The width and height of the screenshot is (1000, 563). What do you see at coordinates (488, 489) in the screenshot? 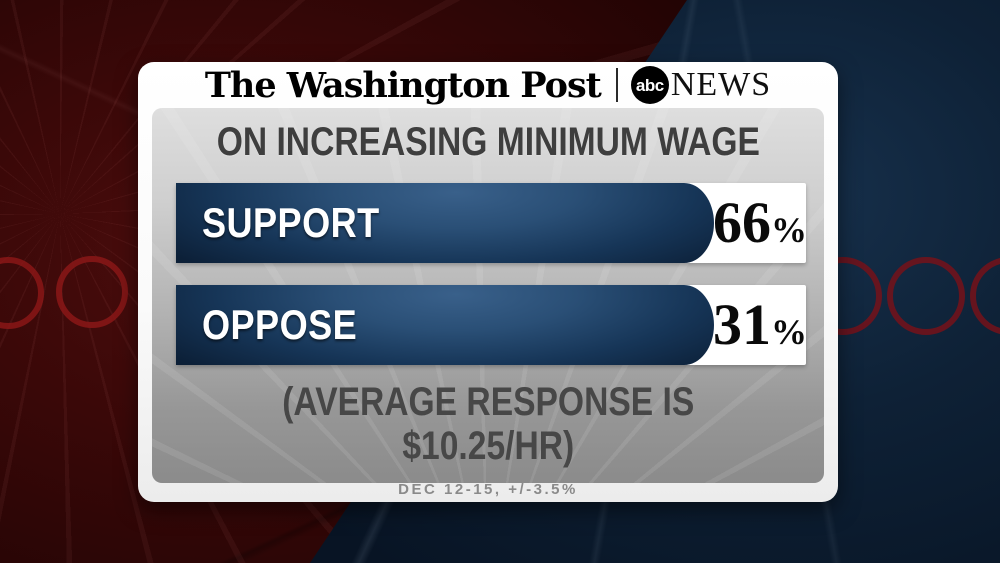
I see `poll-footnote: DEC 12-15, +/-3.5%` at bounding box center [488, 489].